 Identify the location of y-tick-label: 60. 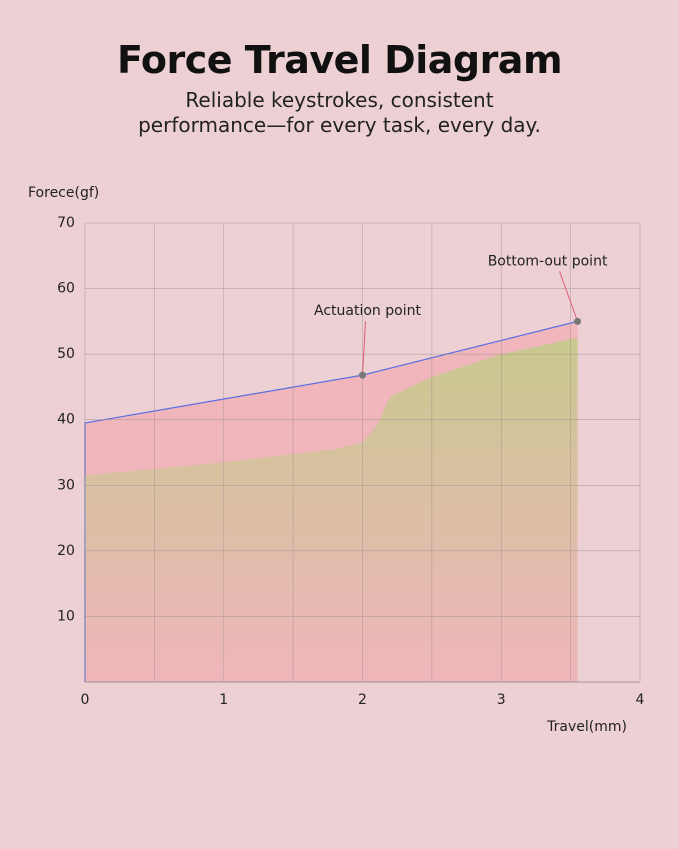
(66, 289).